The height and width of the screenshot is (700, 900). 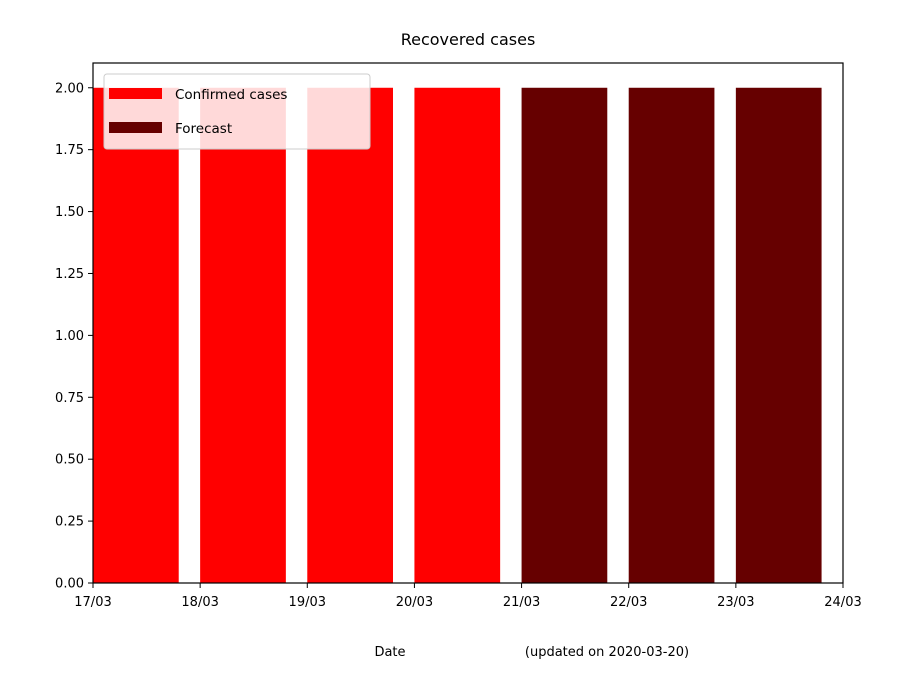 What do you see at coordinates (628, 602) in the screenshot?
I see `x-tick-label: 22/03` at bounding box center [628, 602].